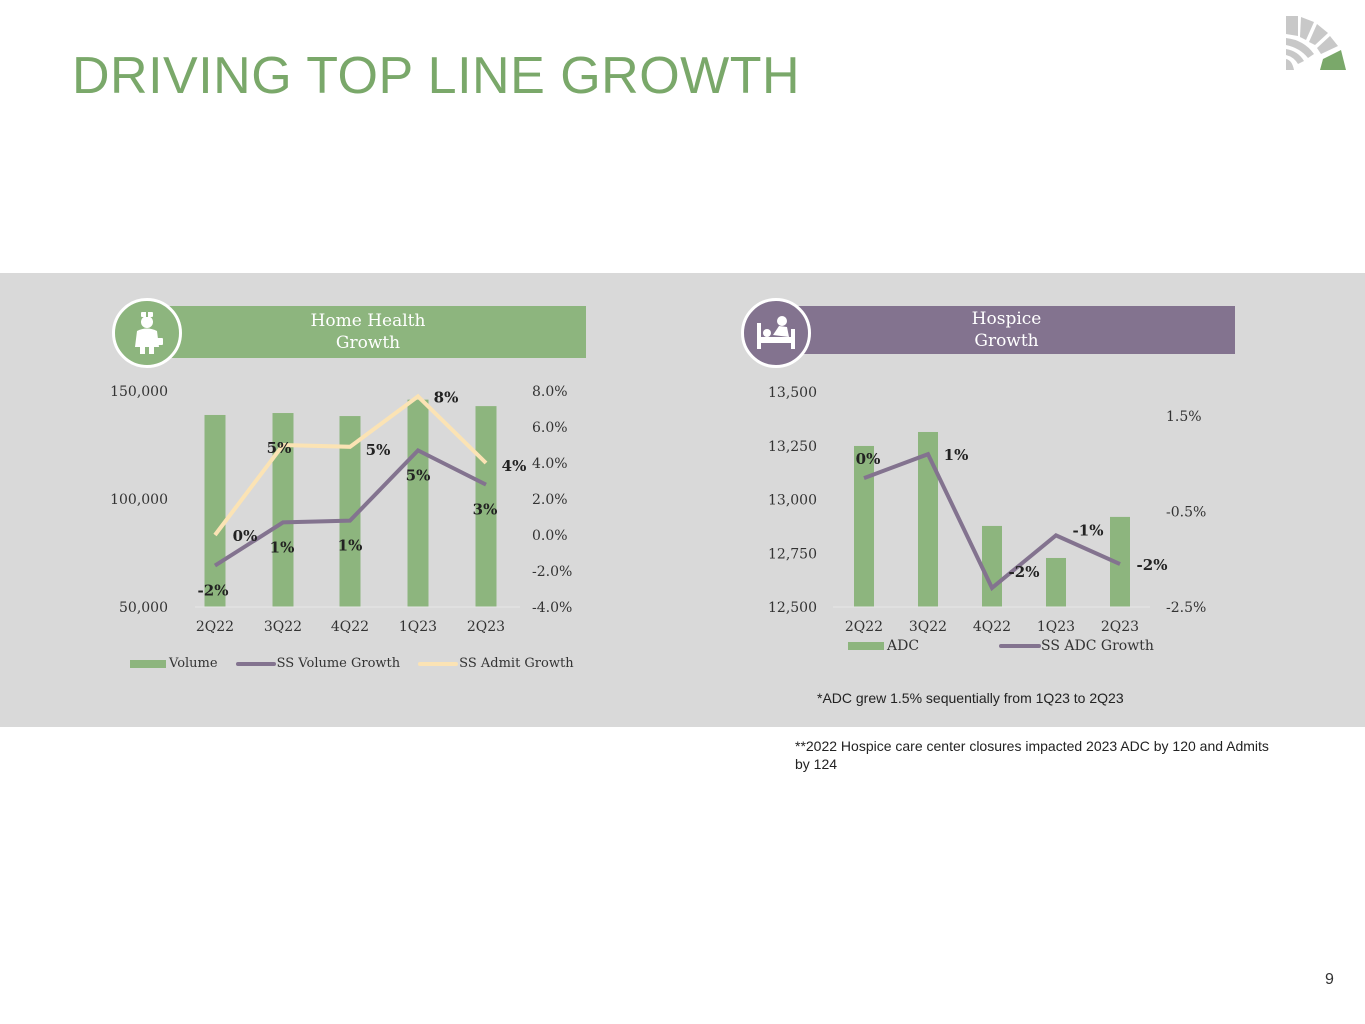  I want to click on home-health-x-axis-tick: 2Q23, so click(486, 627).